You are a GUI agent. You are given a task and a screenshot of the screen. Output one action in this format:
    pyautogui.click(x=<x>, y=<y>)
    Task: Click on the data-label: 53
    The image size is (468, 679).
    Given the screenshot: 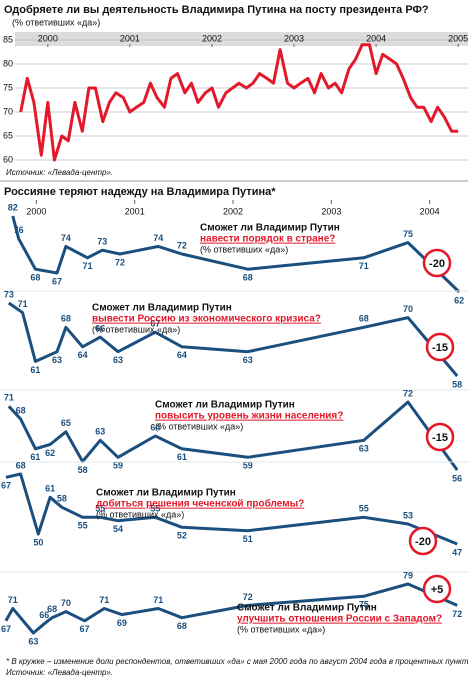 What is the action you would take?
    pyautogui.click(x=408, y=515)
    